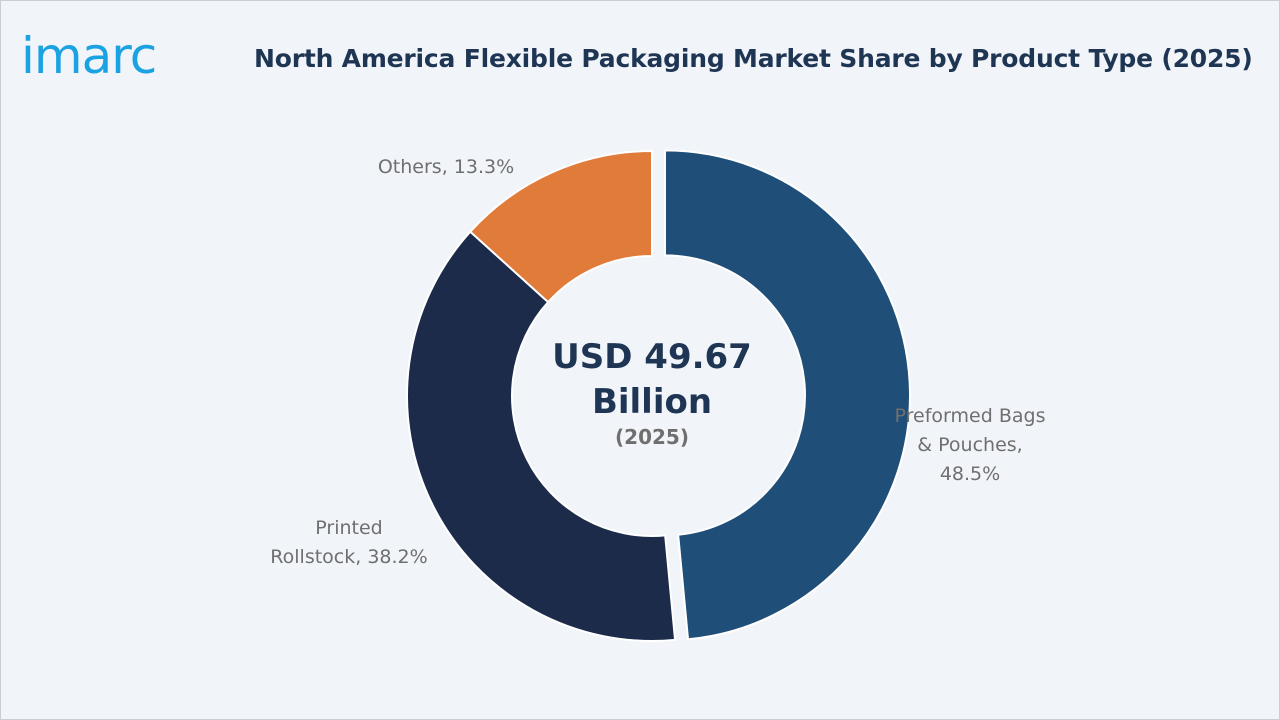 The height and width of the screenshot is (720, 1280). Describe the element at coordinates (560, 226) in the screenshot. I see `donut-slice-others` at that location.